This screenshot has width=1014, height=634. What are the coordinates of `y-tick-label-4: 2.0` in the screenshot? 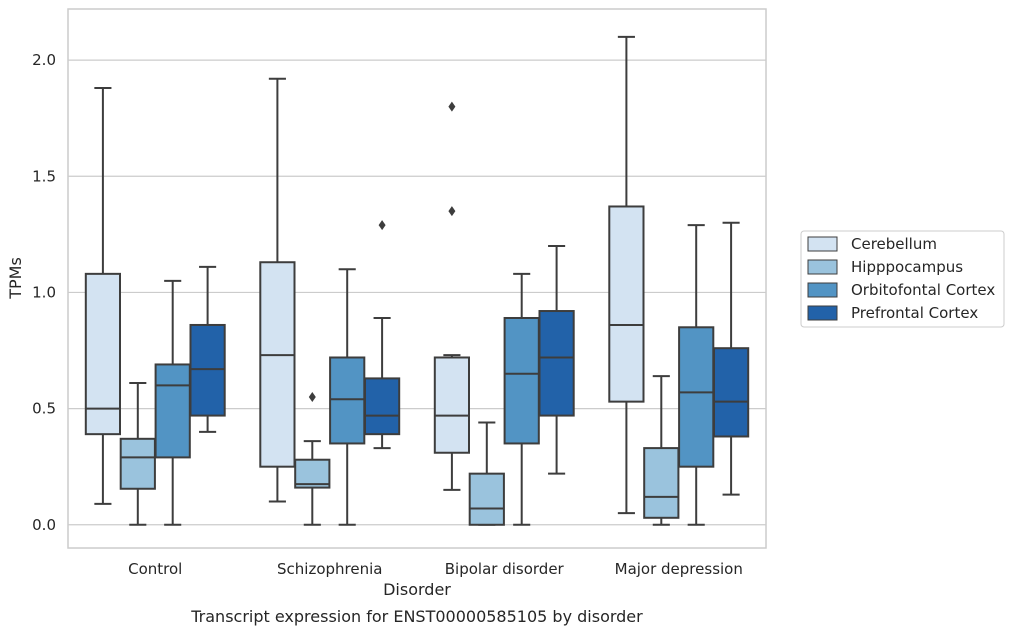 It's located at (44, 60).